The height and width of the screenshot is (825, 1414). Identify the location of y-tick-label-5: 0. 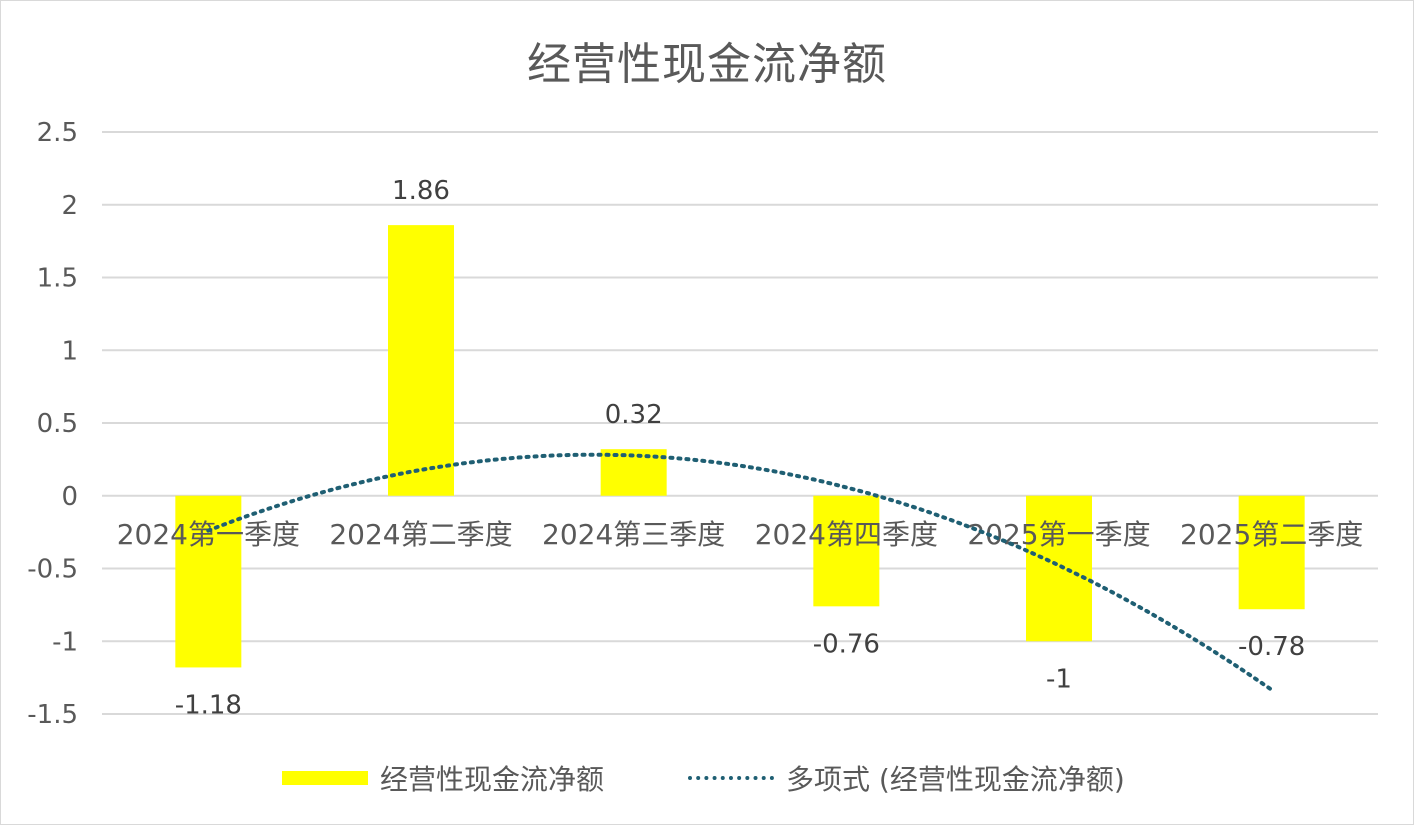
(69, 497).